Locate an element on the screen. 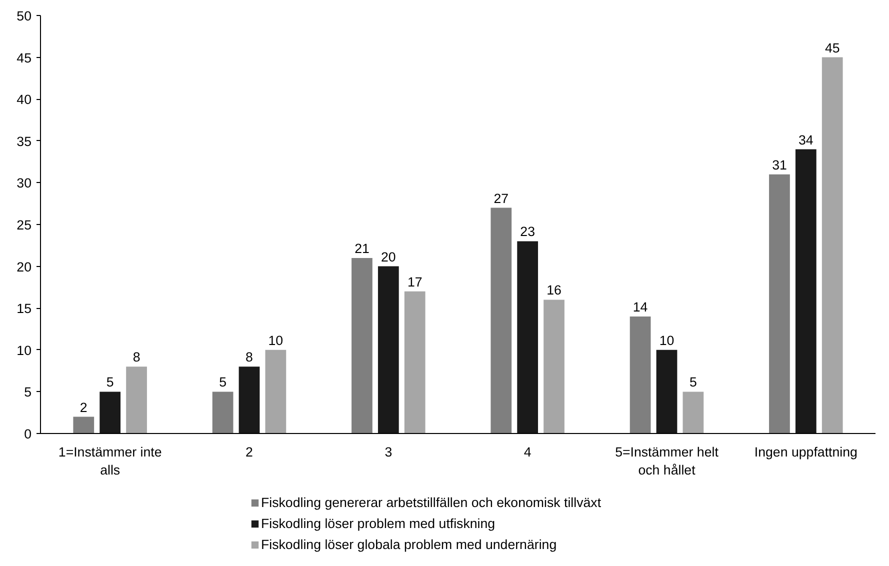 The height and width of the screenshot is (566, 889). data-label: 27 is located at coordinates (501, 198).